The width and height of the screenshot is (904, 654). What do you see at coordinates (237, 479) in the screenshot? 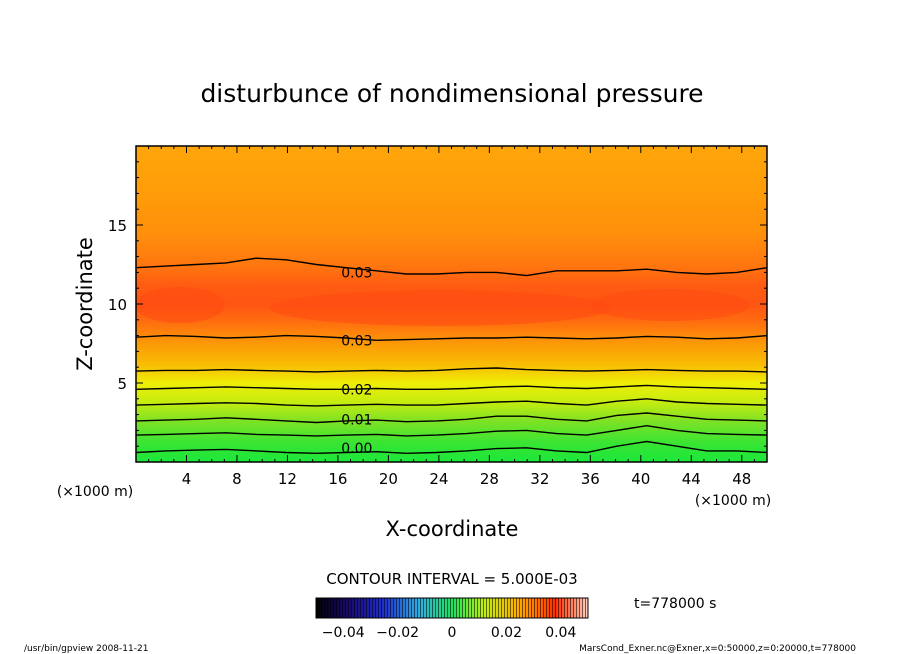
I see `x-tick-label: 8` at bounding box center [237, 479].